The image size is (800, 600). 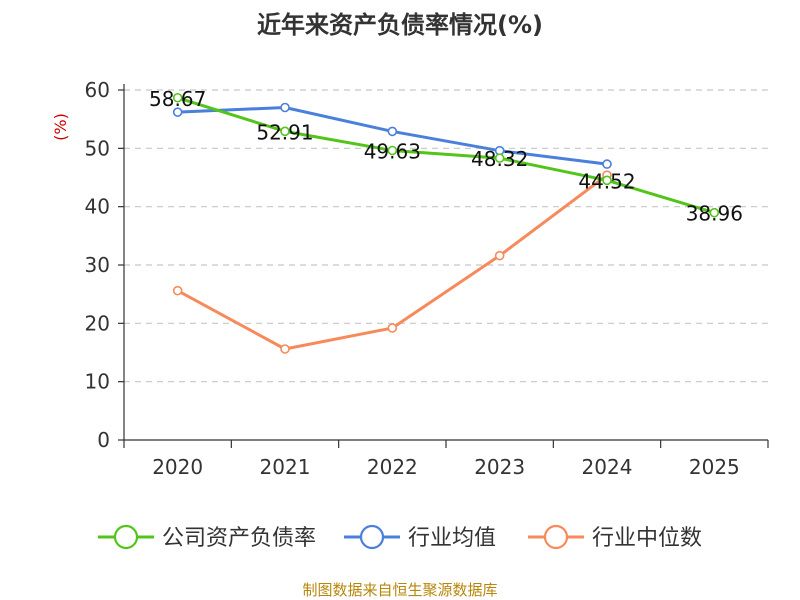 What do you see at coordinates (285, 467) in the screenshot?
I see `x-tick-label: 2021` at bounding box center [285, 467].